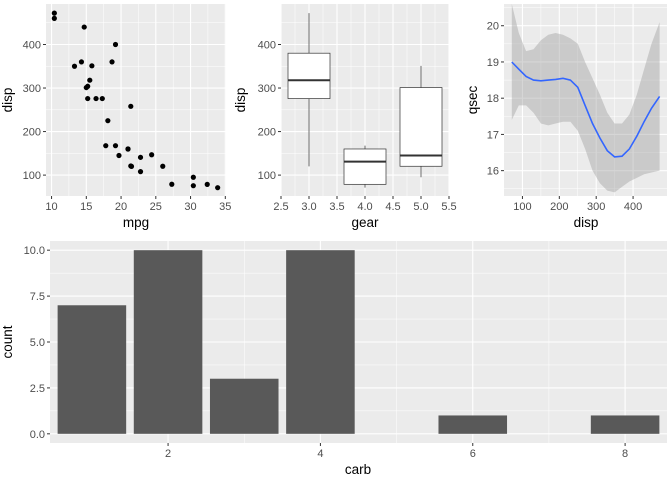  What do you see at coordinates (37, 297) in the screenshot?
I see `y-tick-label: 7.5` at bounding box center [37, 297].